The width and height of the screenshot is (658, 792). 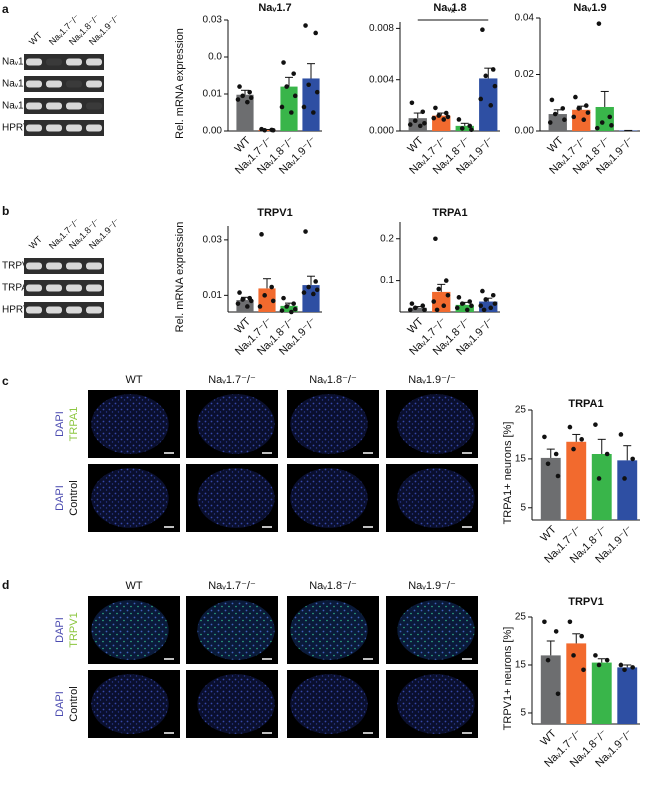 I want to click on row-label: DAPI, so click(x=60, y=630).